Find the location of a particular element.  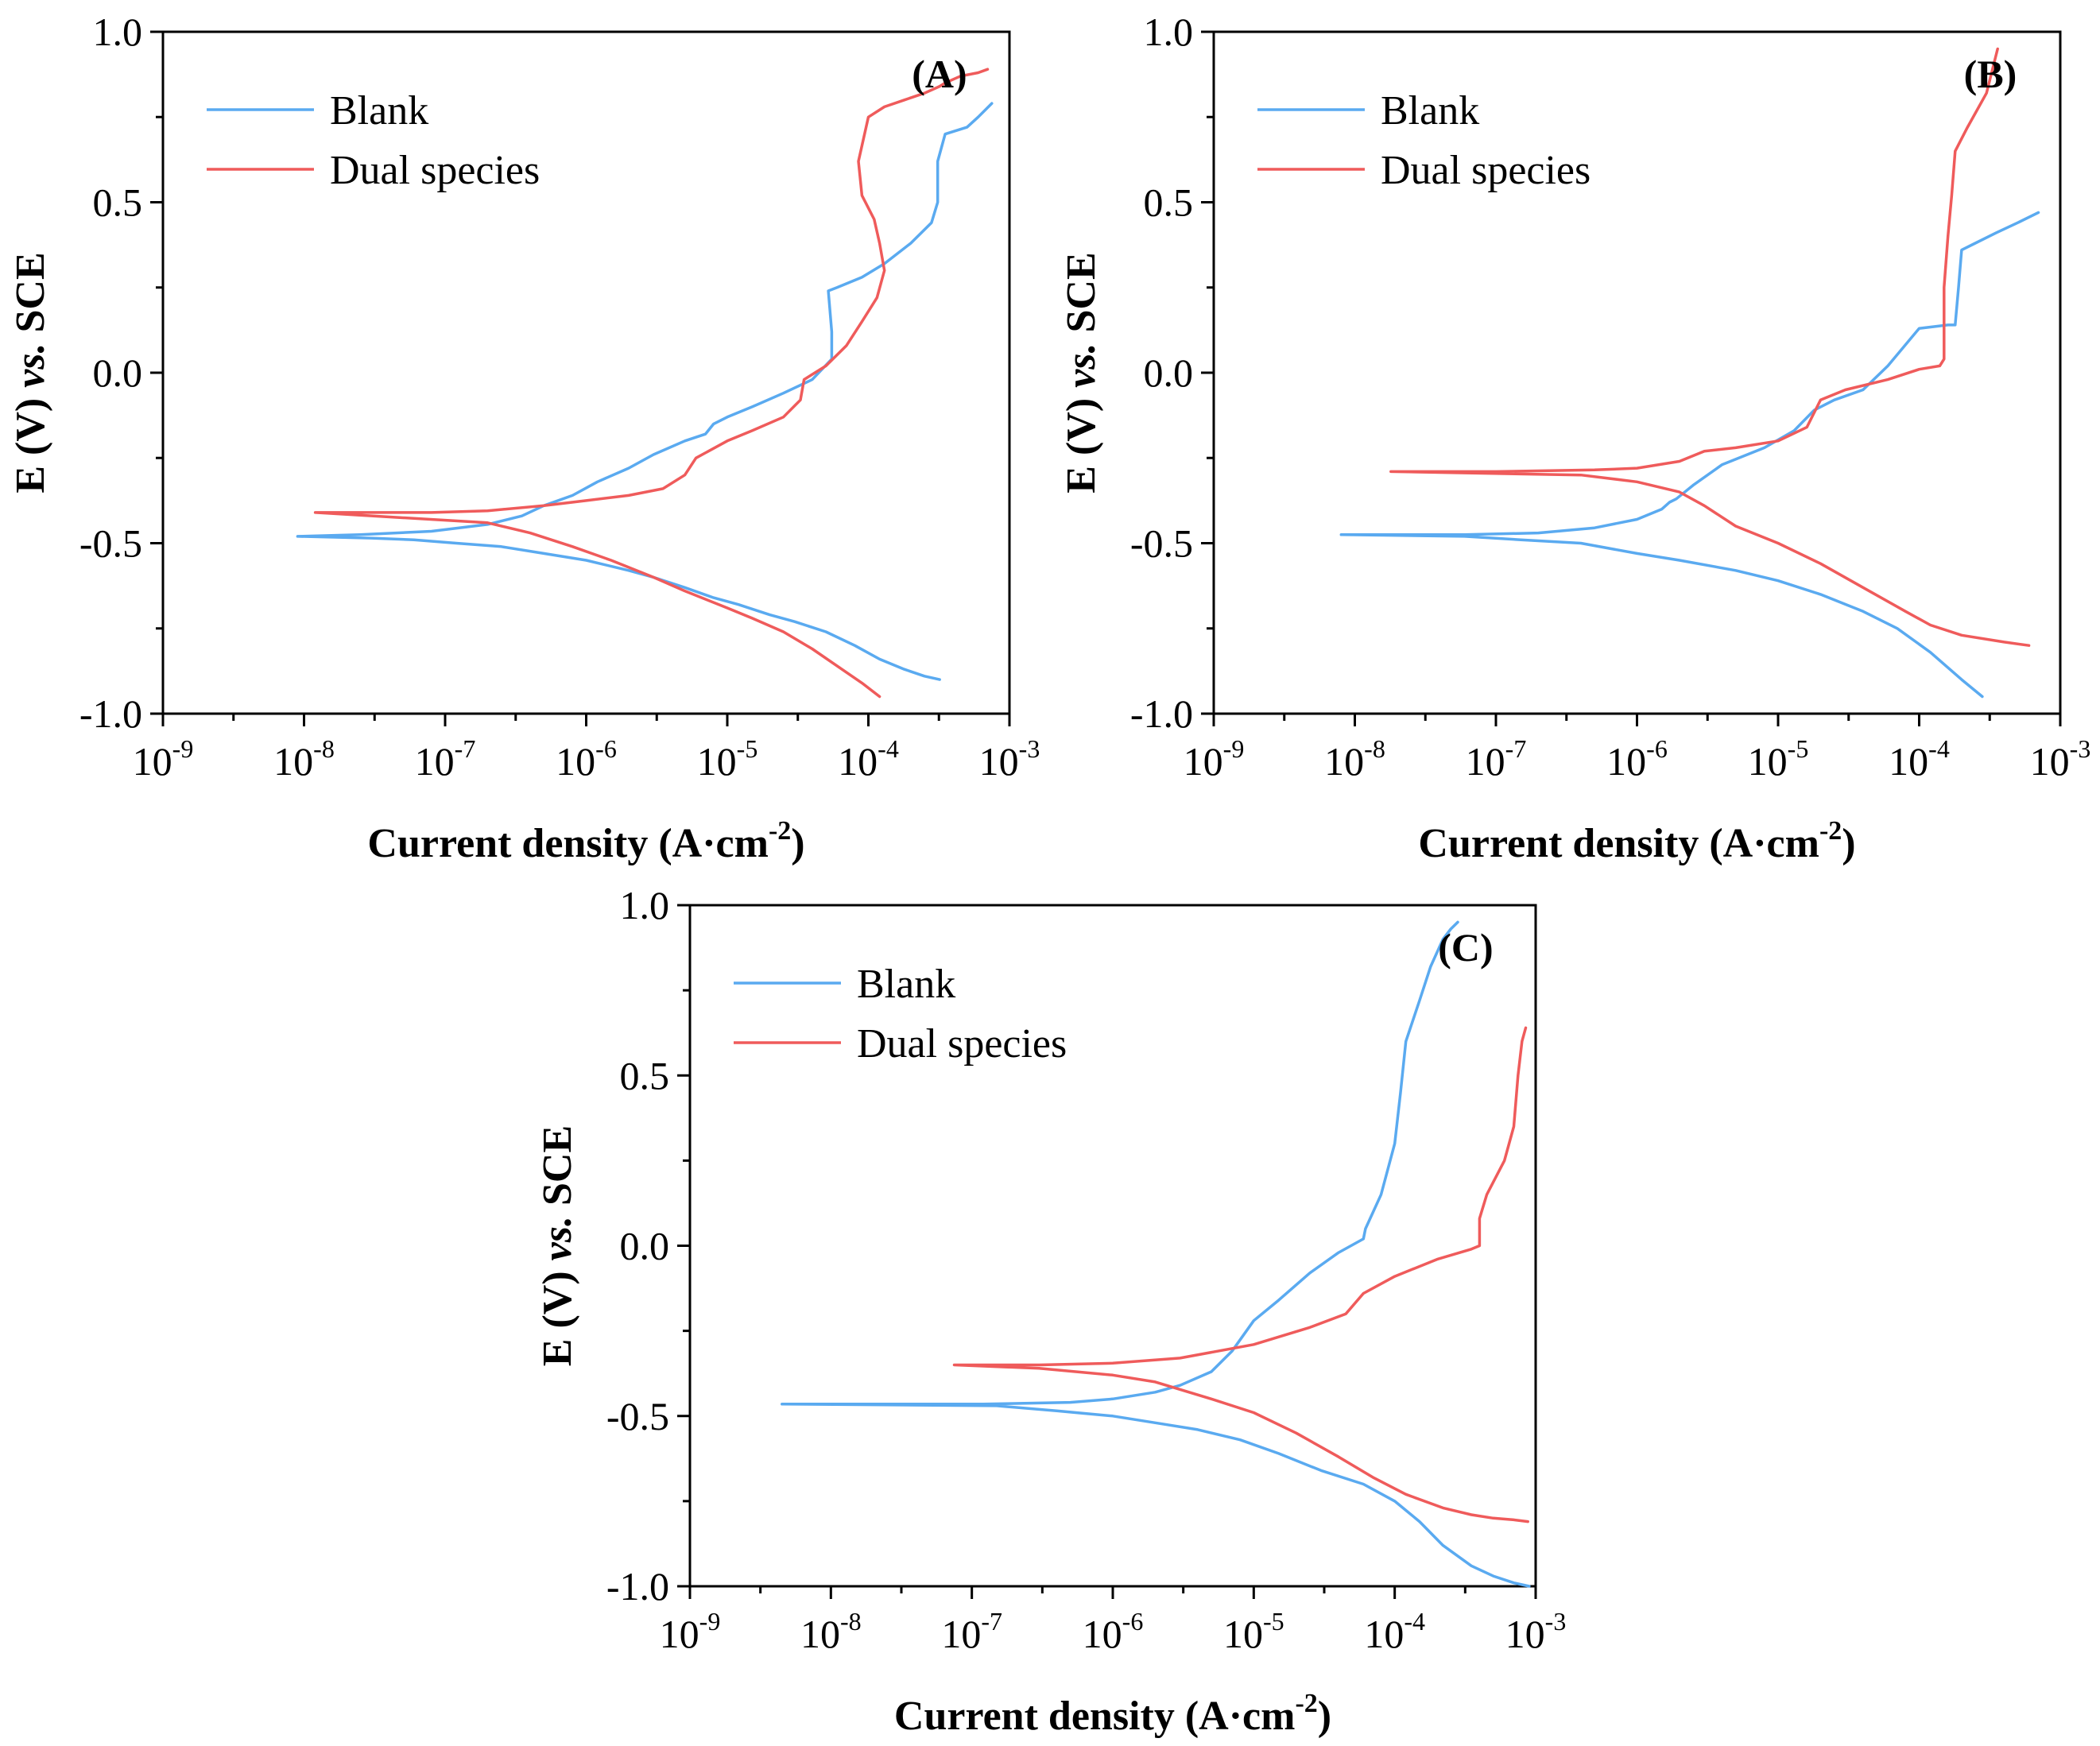

panel-label: (C) is located at coordinates (1465, 948).